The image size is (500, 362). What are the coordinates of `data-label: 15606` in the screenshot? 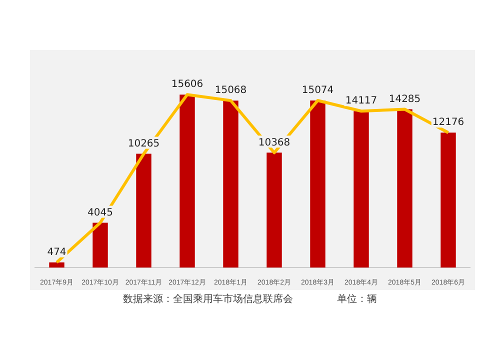 It's located at (187, 84).